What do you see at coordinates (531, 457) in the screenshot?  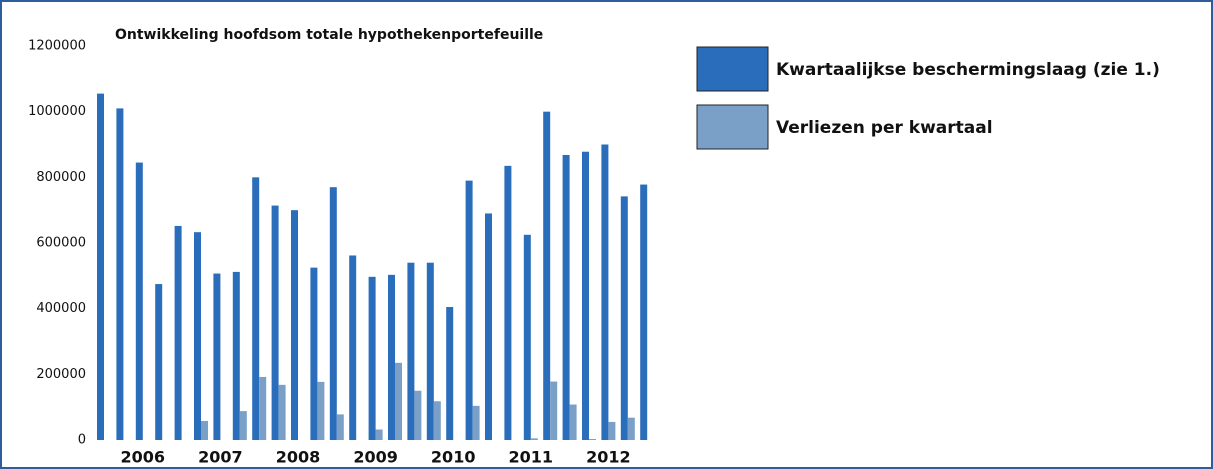 I see `x-tick-label: 2011` at bounding box center [531, 457].